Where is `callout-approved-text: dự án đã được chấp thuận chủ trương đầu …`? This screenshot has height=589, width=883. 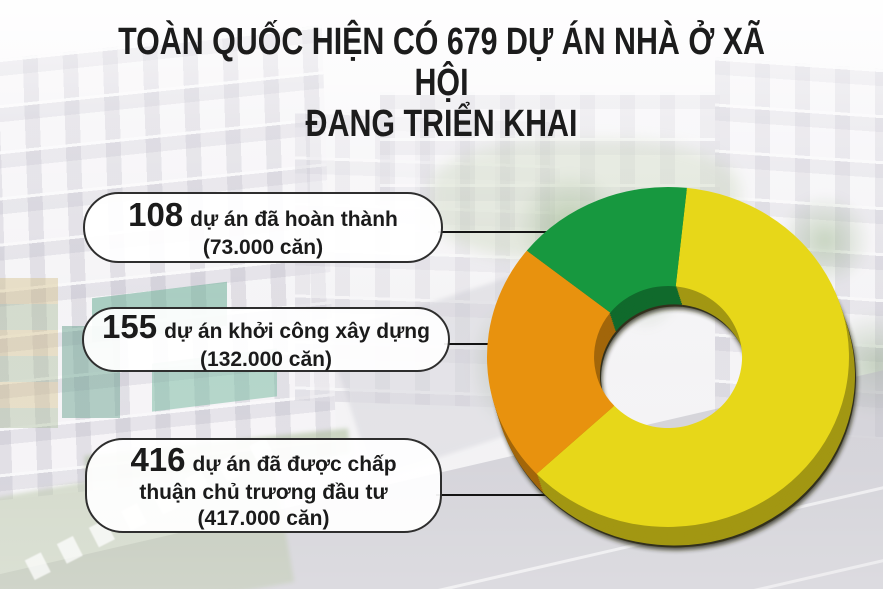
callout-approved-text: dự án đã được chấp thuận chủ trương đầu … is located at coordinates (268, 478).